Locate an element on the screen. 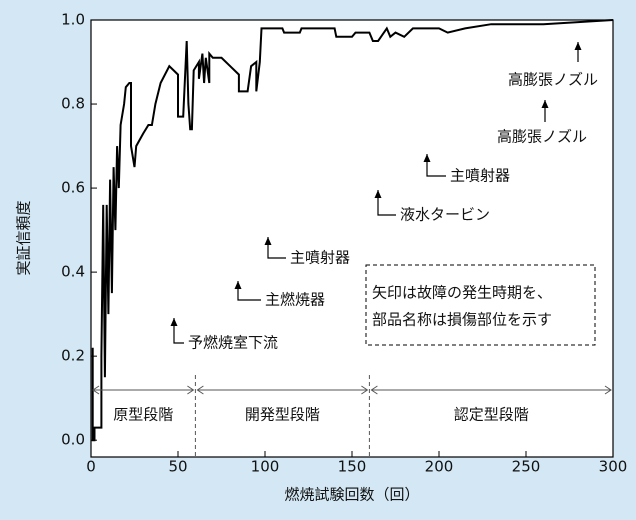 The height and width of the screenshot is (520, 636). annotation: 予燃焼室下流 is located at coordinates (233, 343).